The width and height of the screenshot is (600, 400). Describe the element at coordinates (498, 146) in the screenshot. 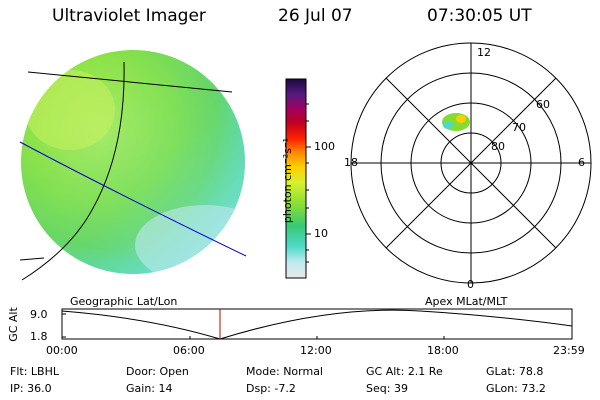

I see `lat-label-80: 80` at that location.